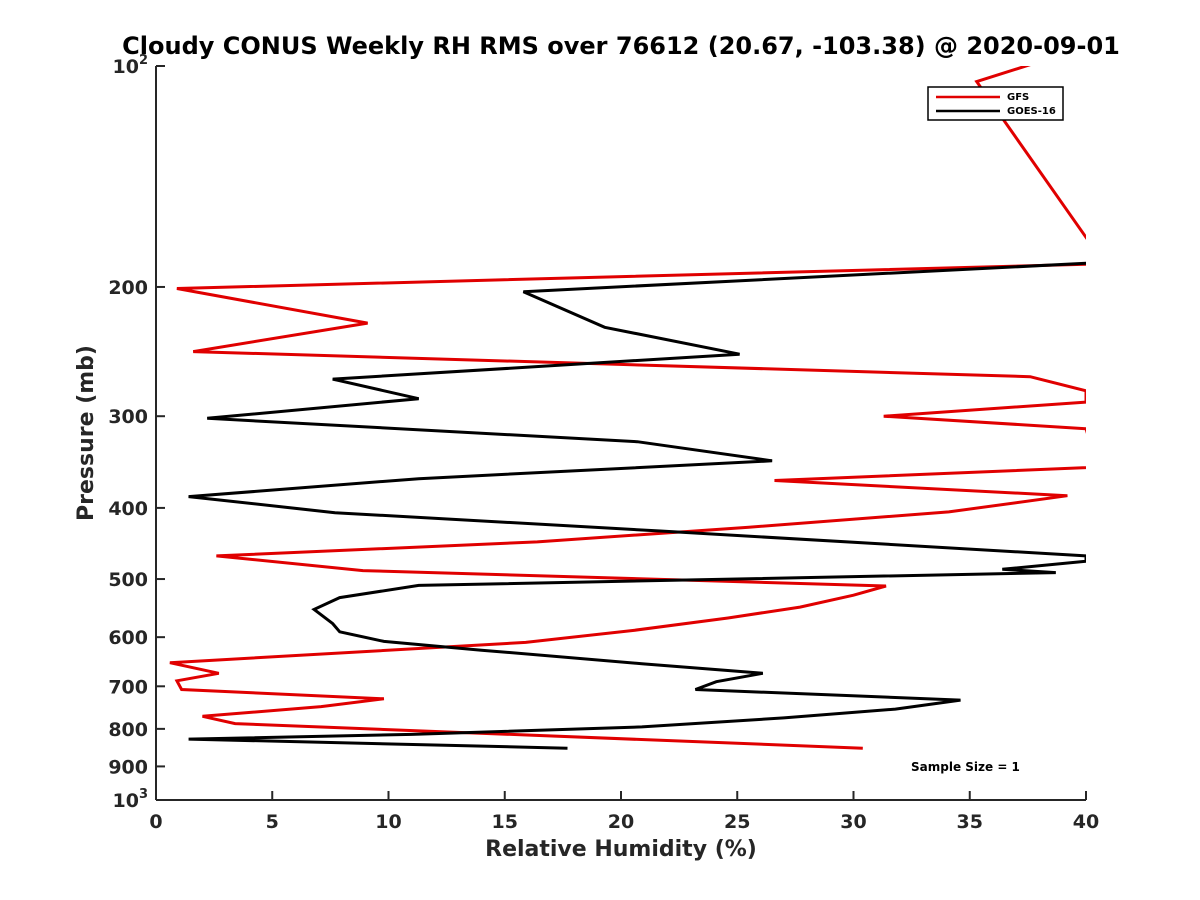  I want to click on x-tick-label: 15, so click(505, 822).